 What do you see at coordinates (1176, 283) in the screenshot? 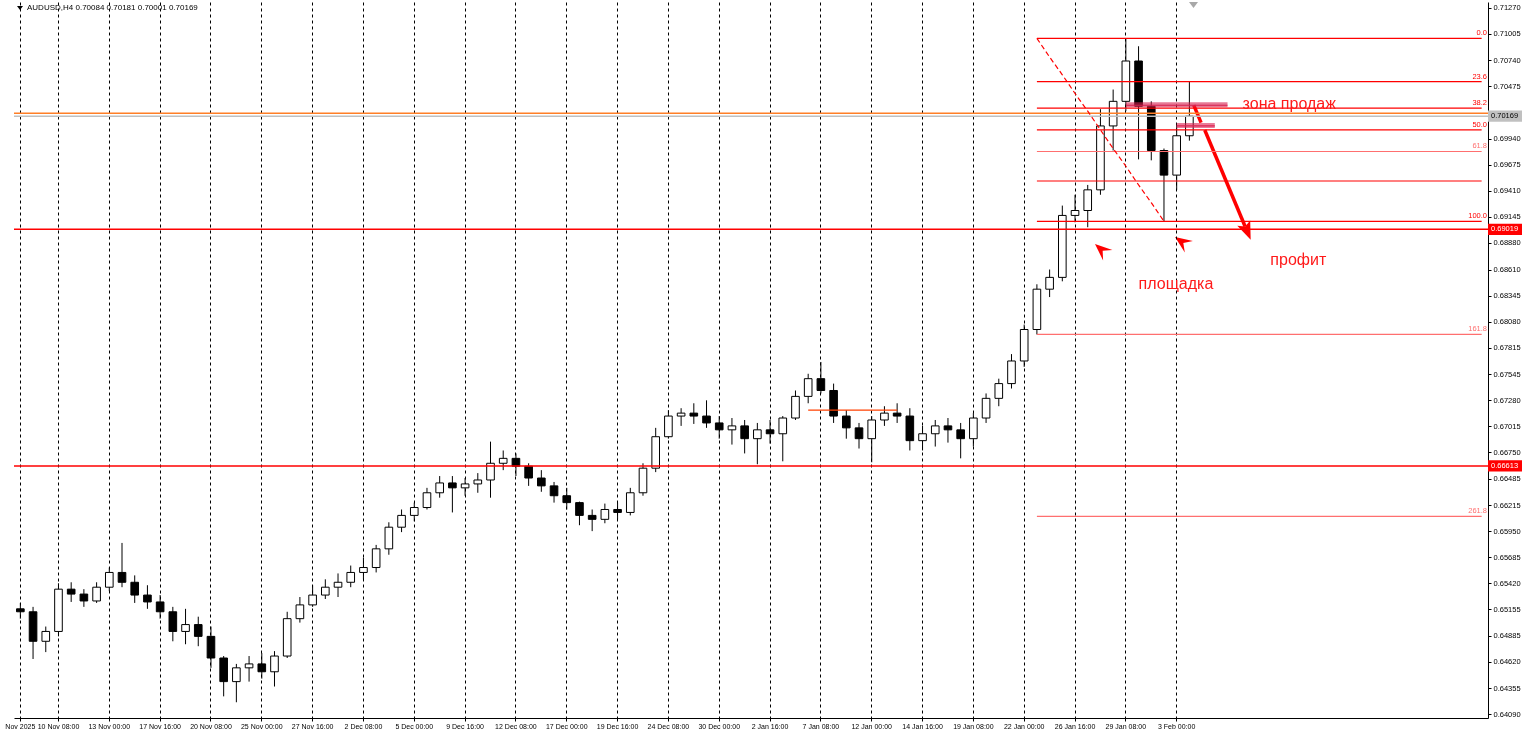
I see `annotation: площадка` at bounding box center [1176, 283].